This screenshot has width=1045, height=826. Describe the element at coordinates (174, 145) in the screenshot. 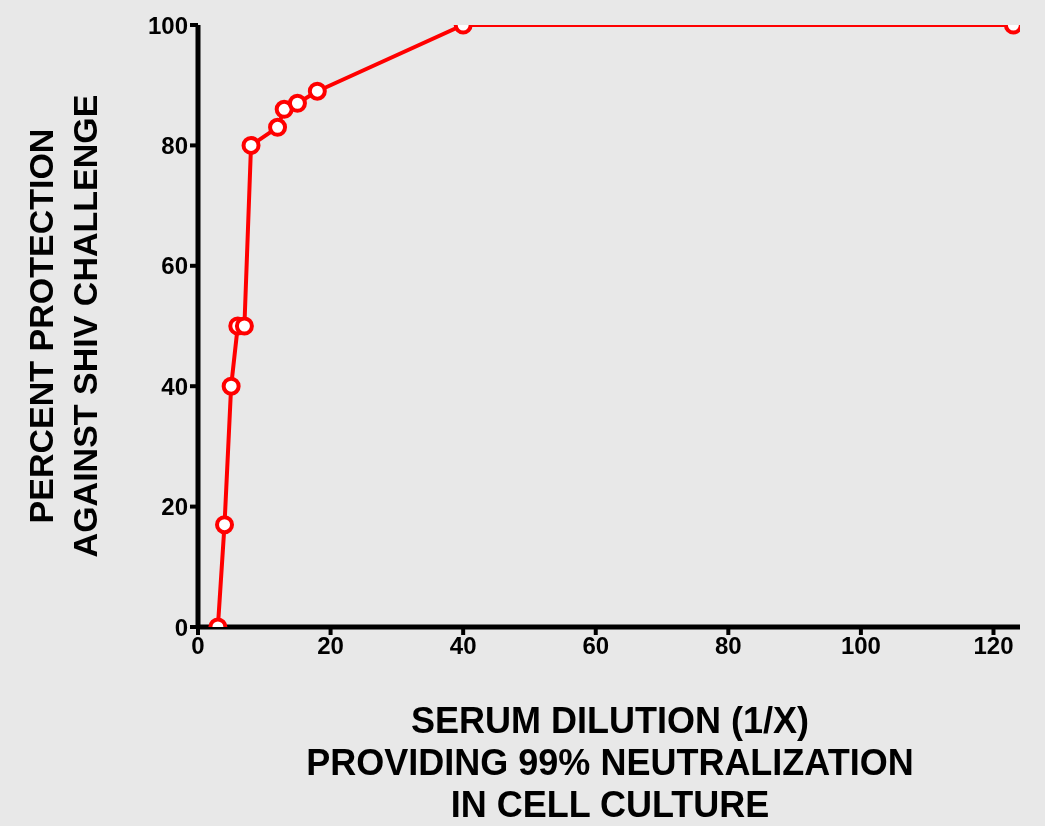

I see `y-tick-label: 80` at that location.